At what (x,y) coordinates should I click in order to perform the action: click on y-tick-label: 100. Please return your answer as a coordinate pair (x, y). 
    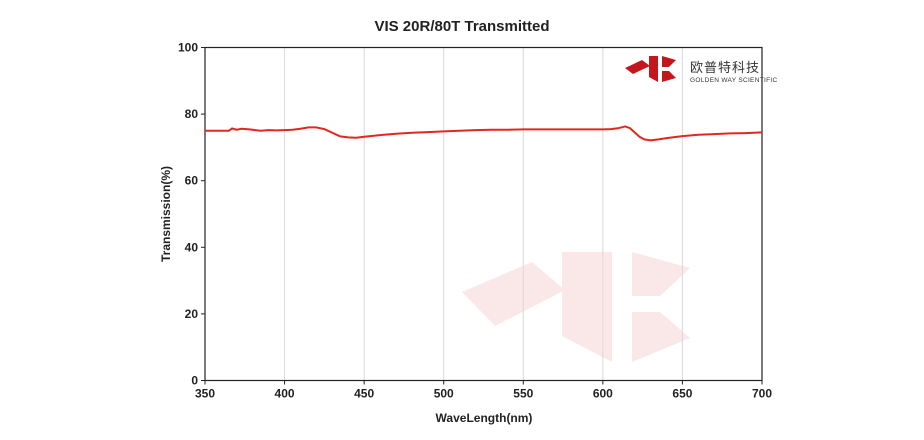
    Looking at the image, I should click on (188, 48).